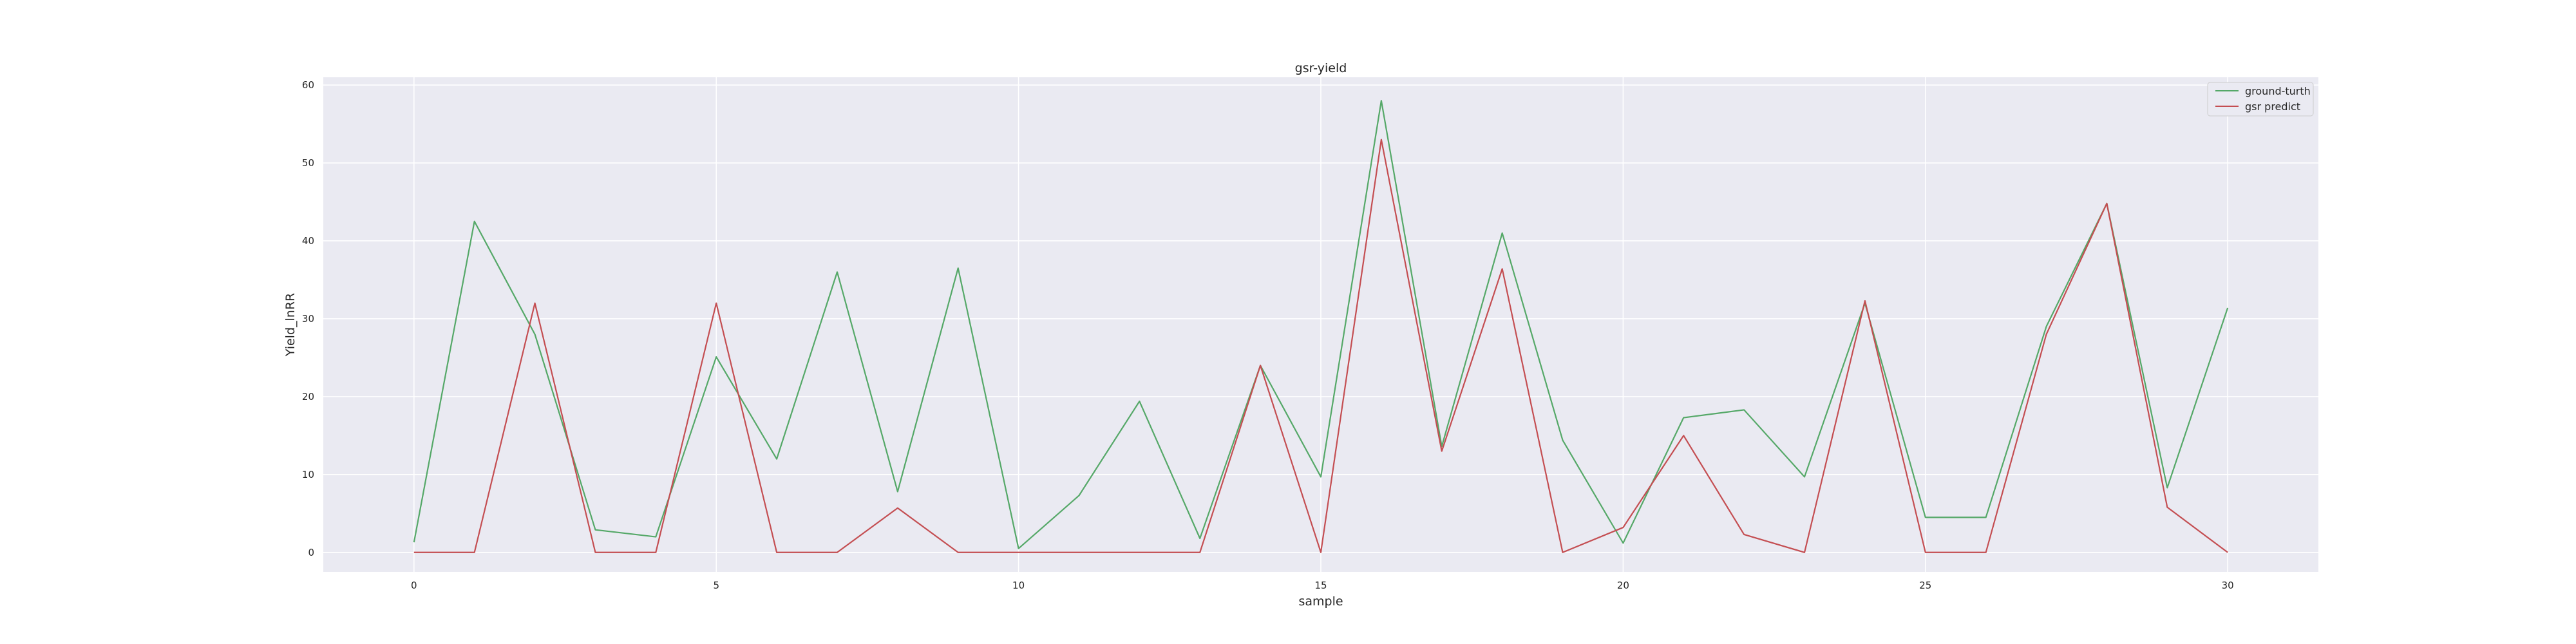 Image resolution: width=2576 pixels, height=644 pixels. What do you see at coordinates (308, 85) in the screenshot?
I see `y-tick-label: 60` at bounding box center [308, 85].